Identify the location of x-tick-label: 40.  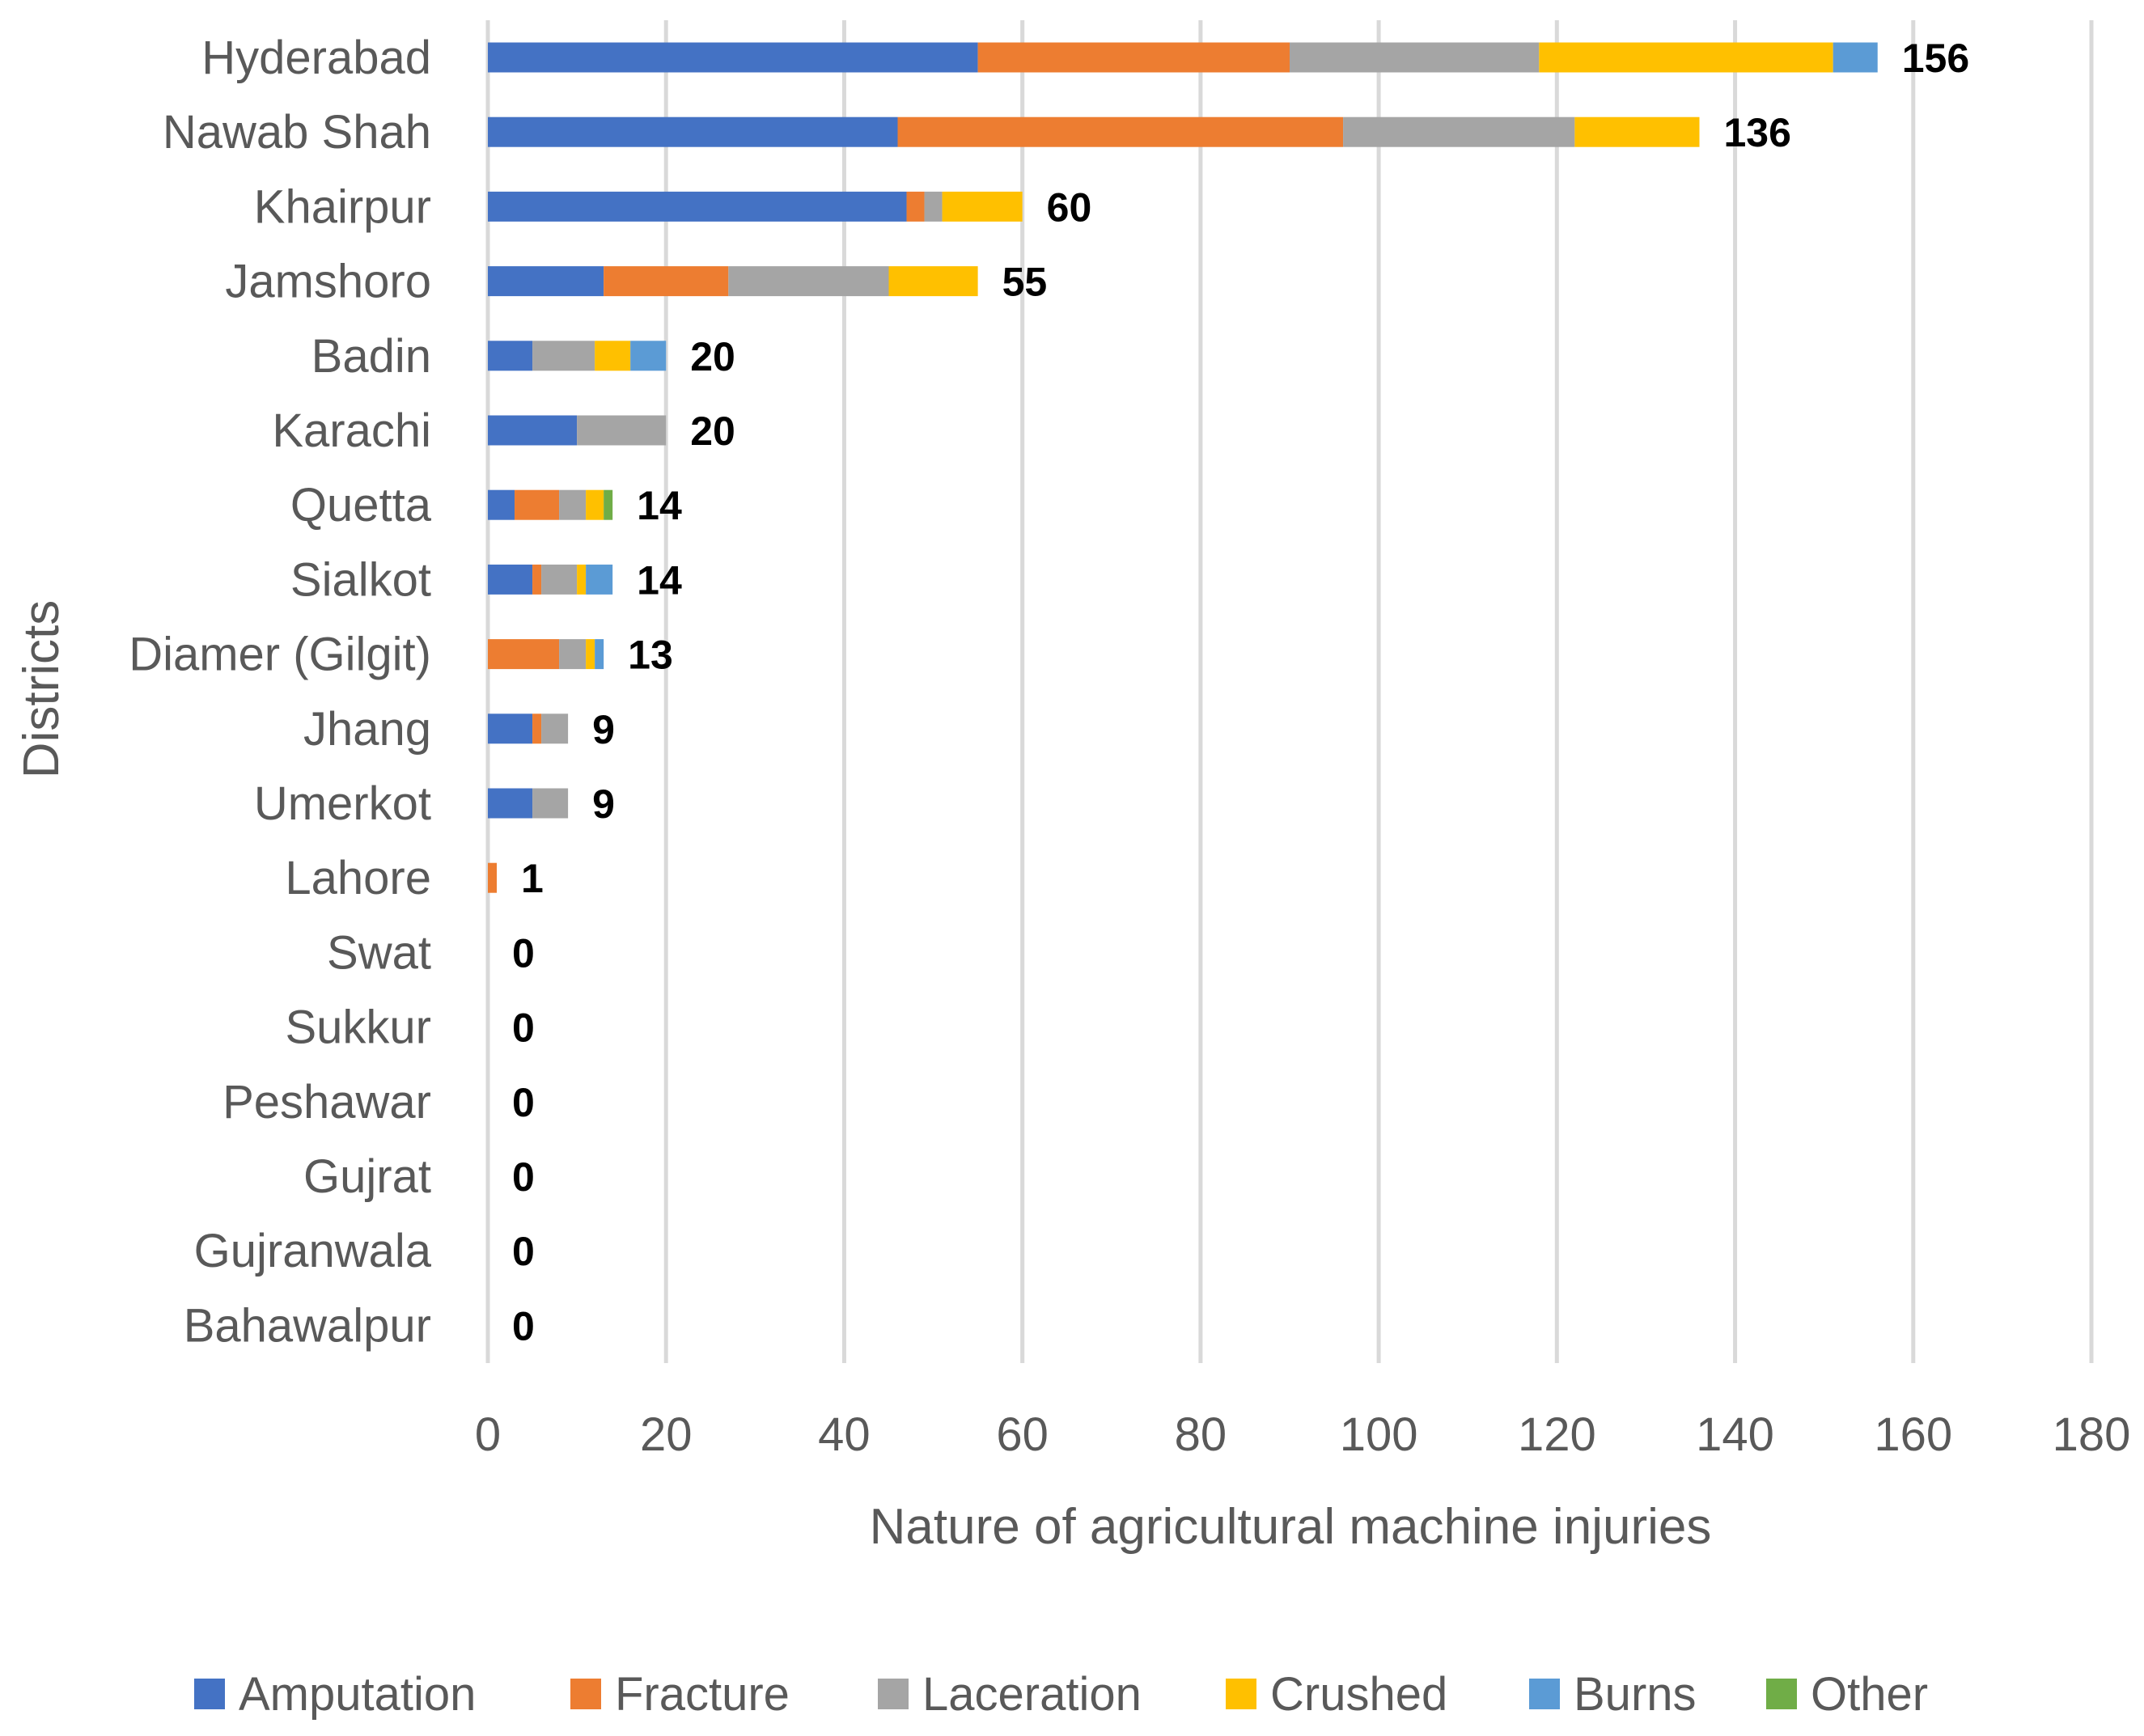
(844, 1434).